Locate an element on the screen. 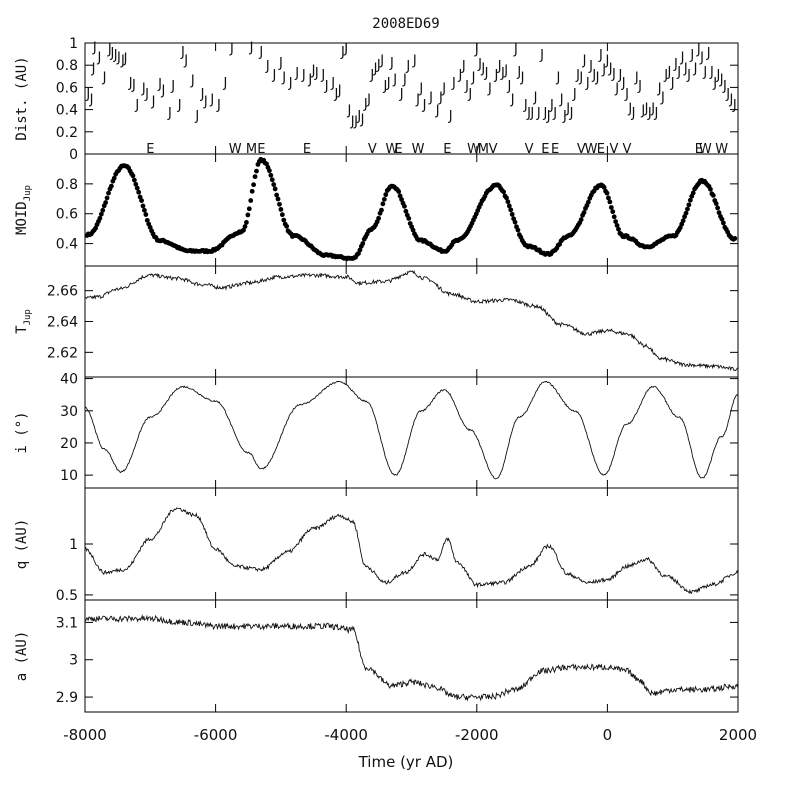  y-axis-label-a: a (AU) is located at coordinates (22, 656).